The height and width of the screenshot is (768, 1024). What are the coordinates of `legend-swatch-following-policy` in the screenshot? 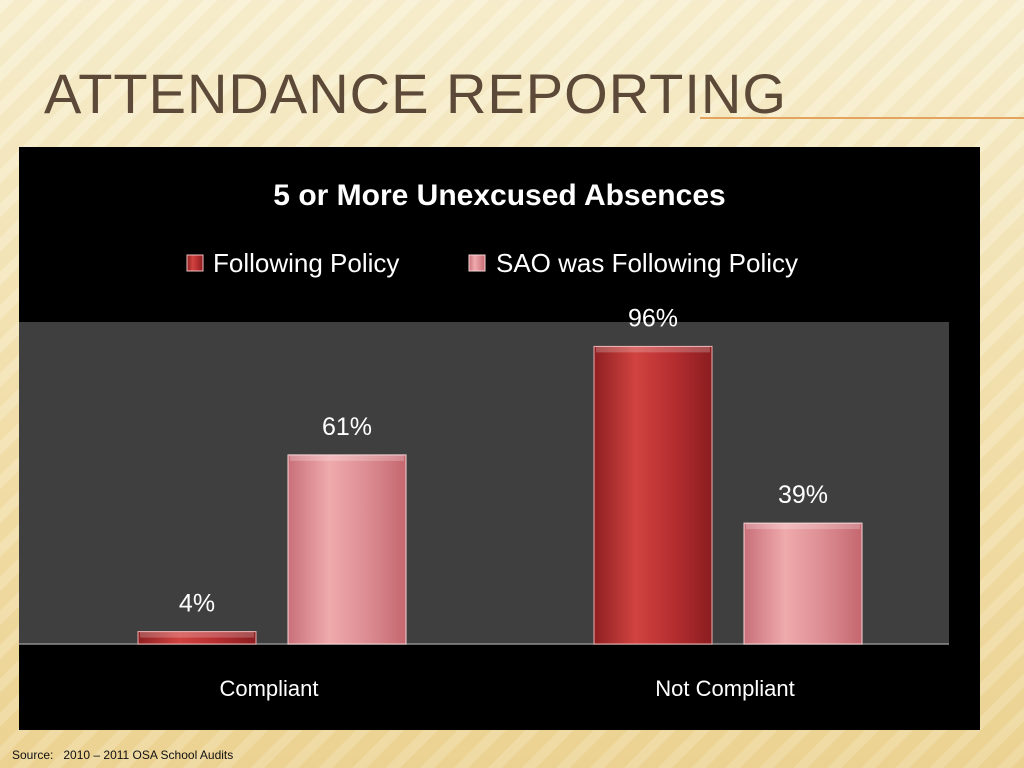 It's located at (195, 263).